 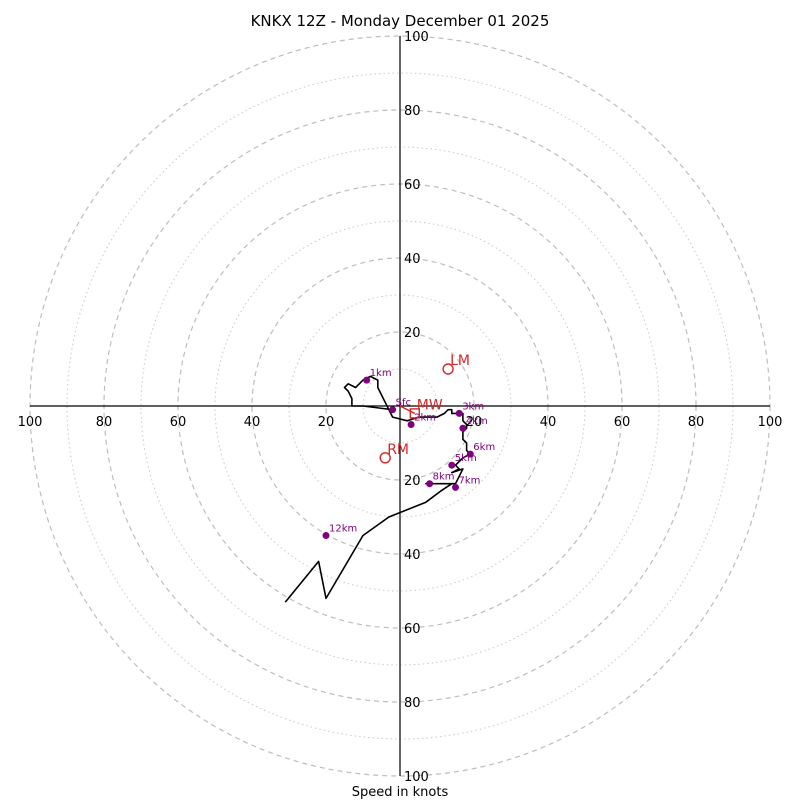 What do you see at coordinates (400, 21) in the screenshot?
I see `chart-title: KNKX 12Z - Monday December 01 2025` at bounding box center [400, 21].